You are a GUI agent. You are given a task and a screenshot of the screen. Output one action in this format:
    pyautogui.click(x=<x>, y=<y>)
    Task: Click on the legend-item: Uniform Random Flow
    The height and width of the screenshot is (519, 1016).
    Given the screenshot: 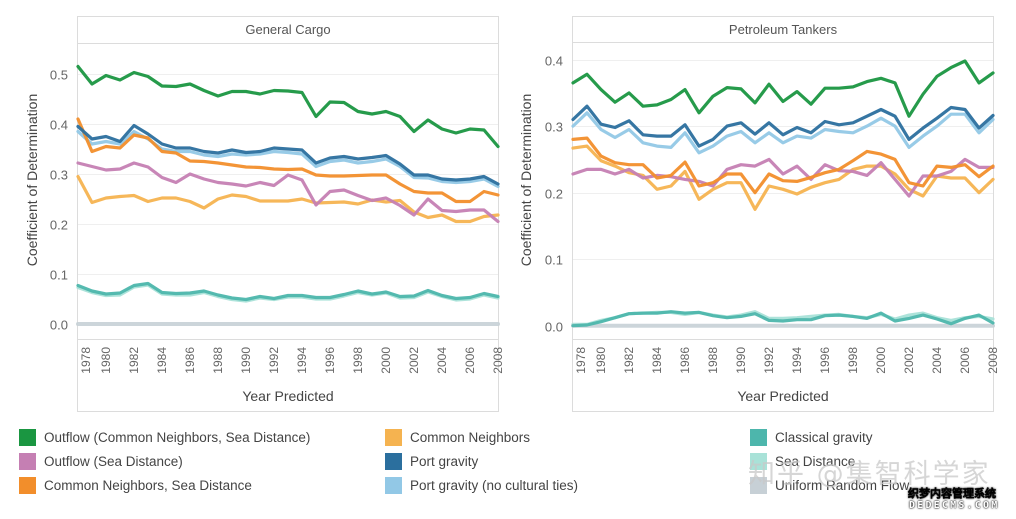 What is the action you would take?
    pyautogui.click(x=829, y=485)
    